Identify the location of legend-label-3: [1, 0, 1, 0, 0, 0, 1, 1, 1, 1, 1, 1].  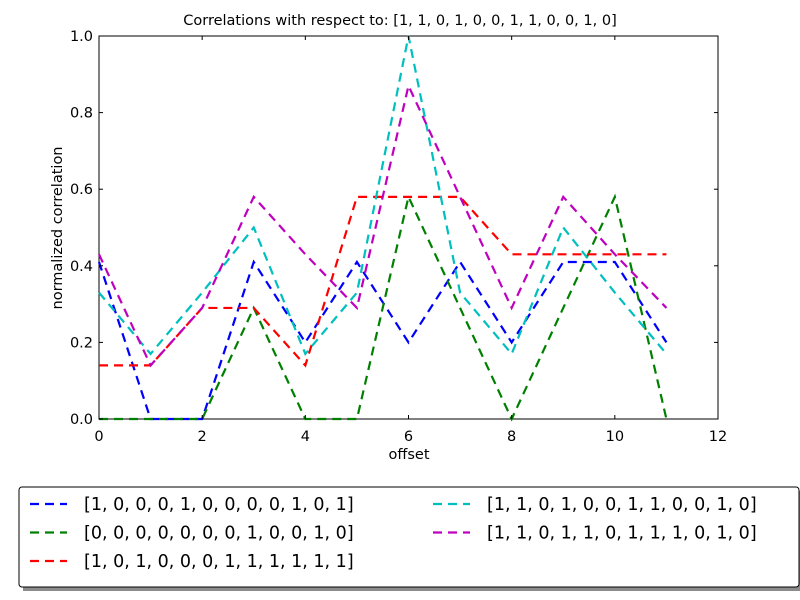
(219, 562).